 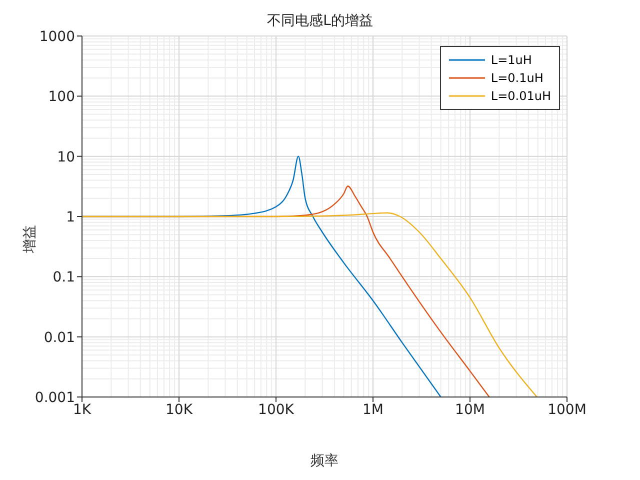 What do you see at coordinates (517, 78) in the screenshot?
I see `legend-label: L=0.1uH` at bounding box center [517, 78].